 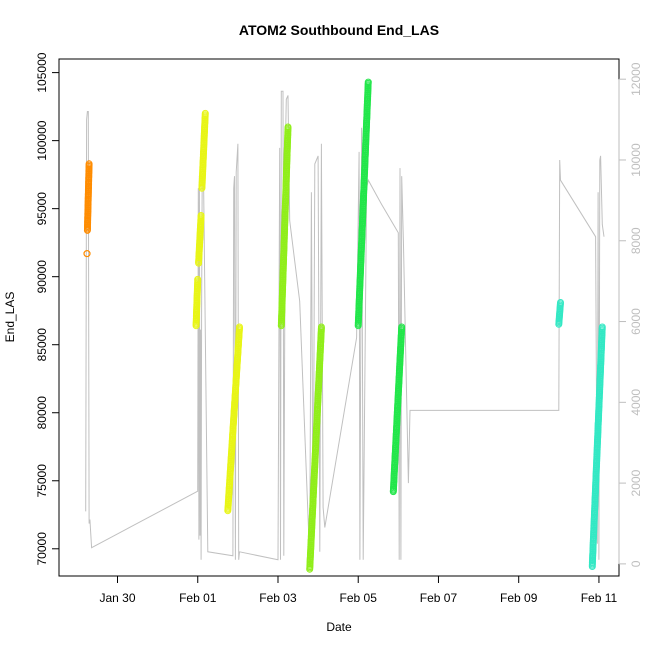 What do you see at coordinates (42, 72) in the screenshot?
I see `y-tick-label: 105000` at bounding box center [42, 72].